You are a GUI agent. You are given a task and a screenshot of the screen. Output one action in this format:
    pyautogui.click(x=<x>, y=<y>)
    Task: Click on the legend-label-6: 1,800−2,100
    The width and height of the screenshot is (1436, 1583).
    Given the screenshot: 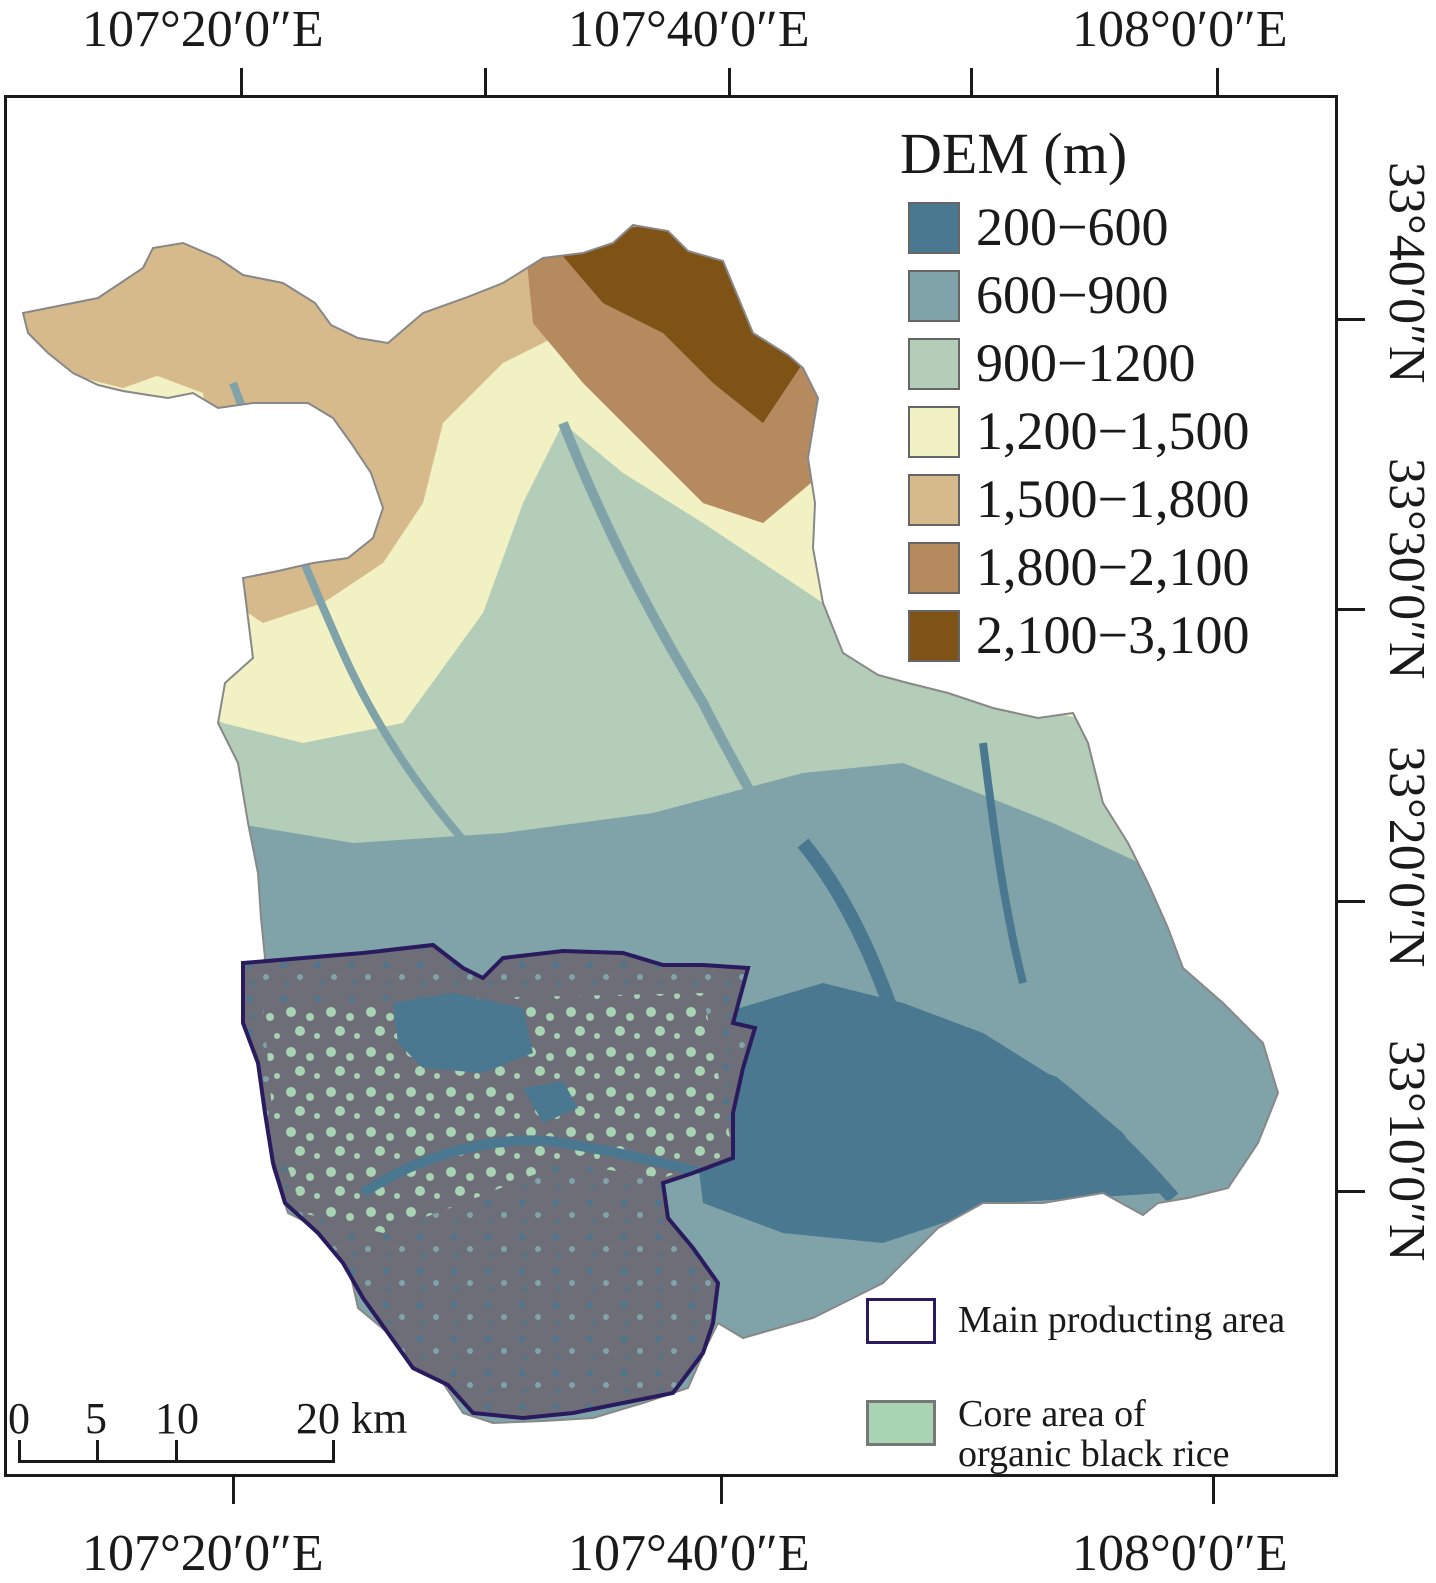 What is the action you would take?
    pyautogui.click(x=1113, y=567)
    